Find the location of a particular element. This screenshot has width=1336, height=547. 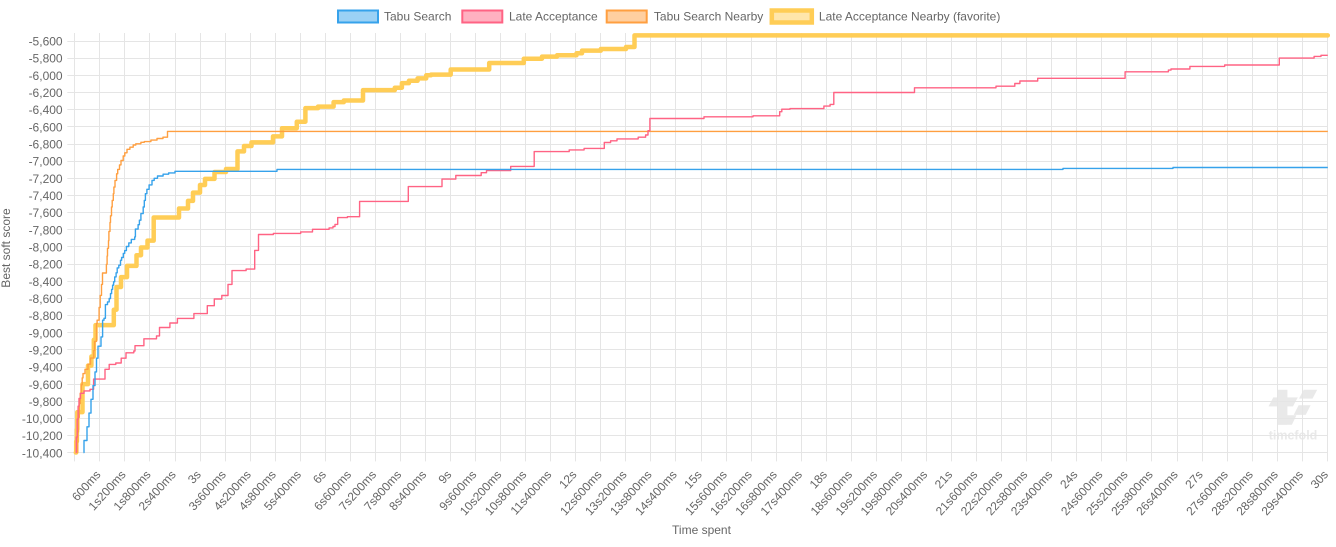

svg-text: -7,400 is located at coordinates (46, 196).